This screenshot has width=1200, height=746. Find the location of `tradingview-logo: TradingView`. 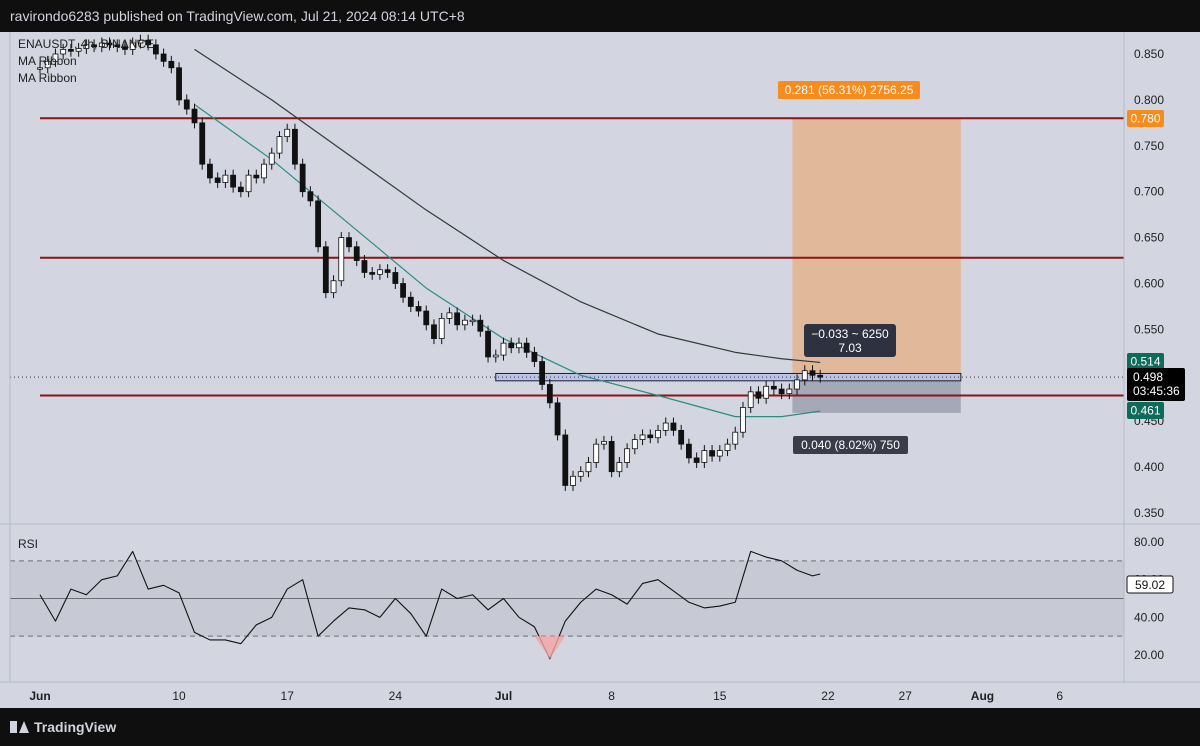

tradingview-logo: TradingView is located at coordinates (63, 727).